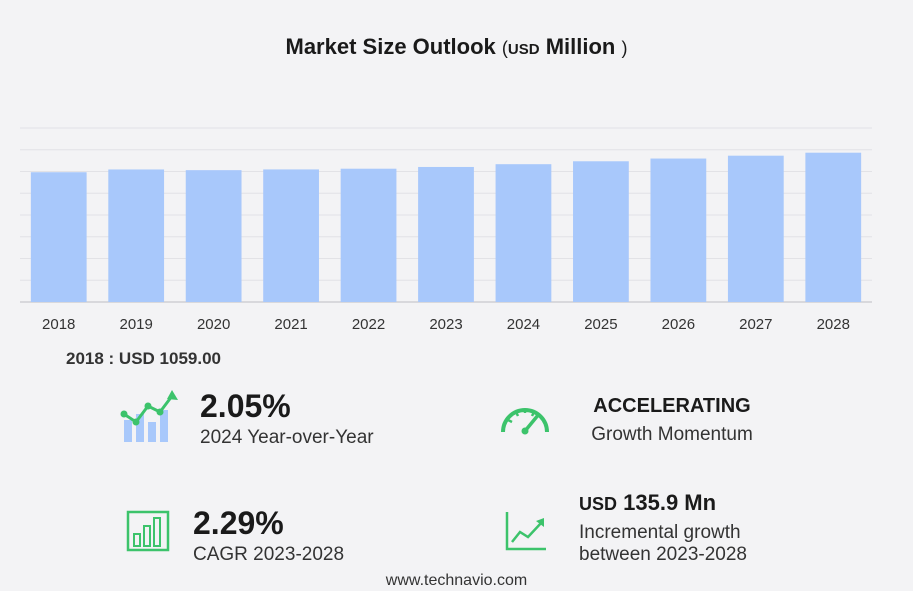 The height and width of the screenshot is (591, 913). I want to click on kpi-momentum-label: Growth Momentum, so click(672, 434).